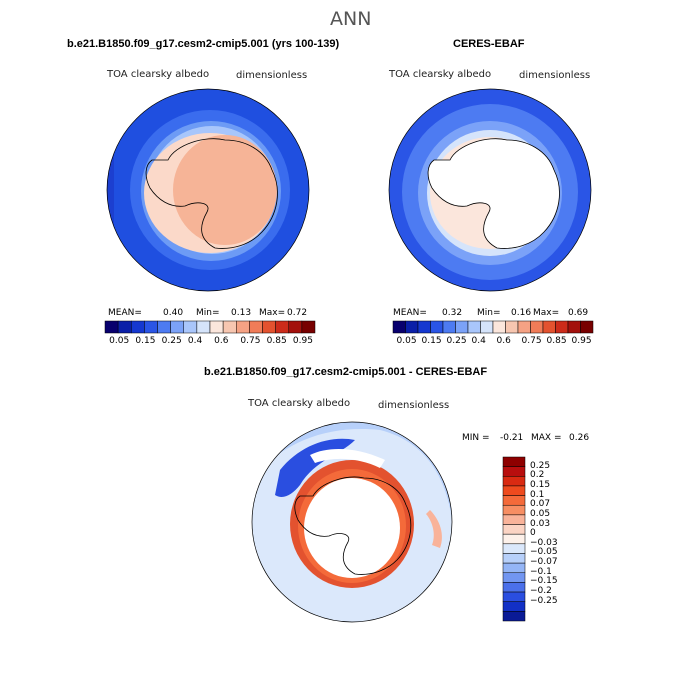  Describe the element at coordinates (579, 438) in the screenshot. I see `diff-max-value: 0.26` at that location.